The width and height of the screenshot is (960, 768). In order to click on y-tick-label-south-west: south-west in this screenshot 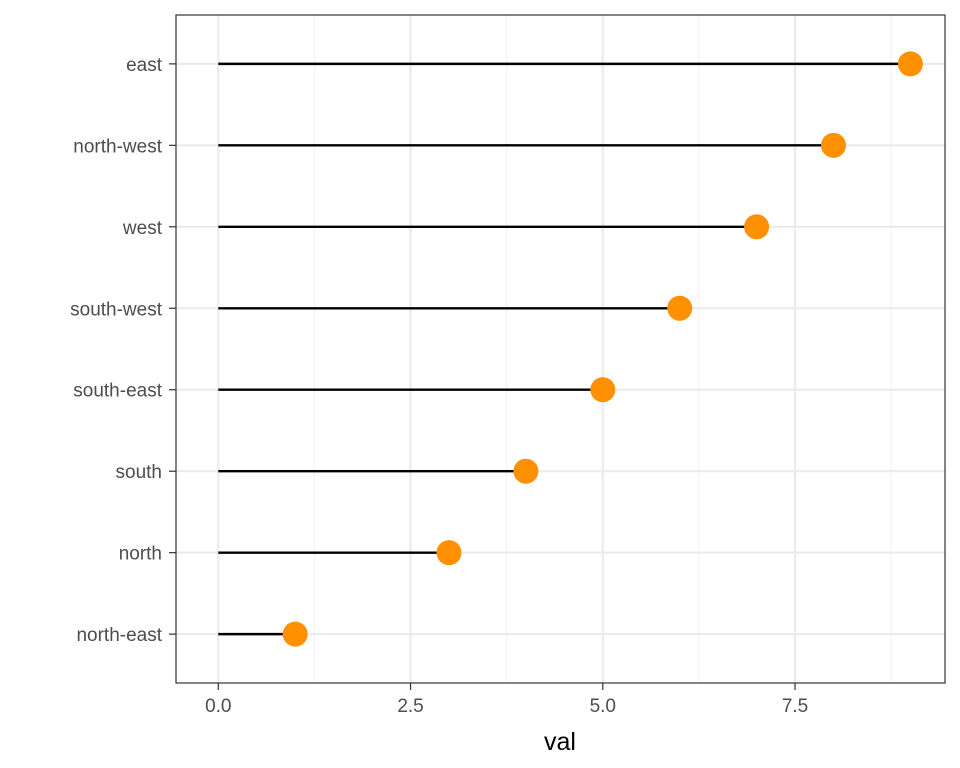, I will do `click(116, 309)`.